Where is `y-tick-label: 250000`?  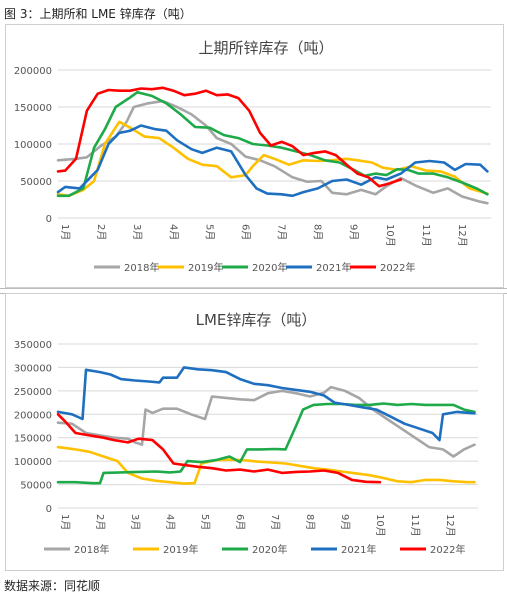 y-tick-label: 250000 is located at coordinates (33, 392).